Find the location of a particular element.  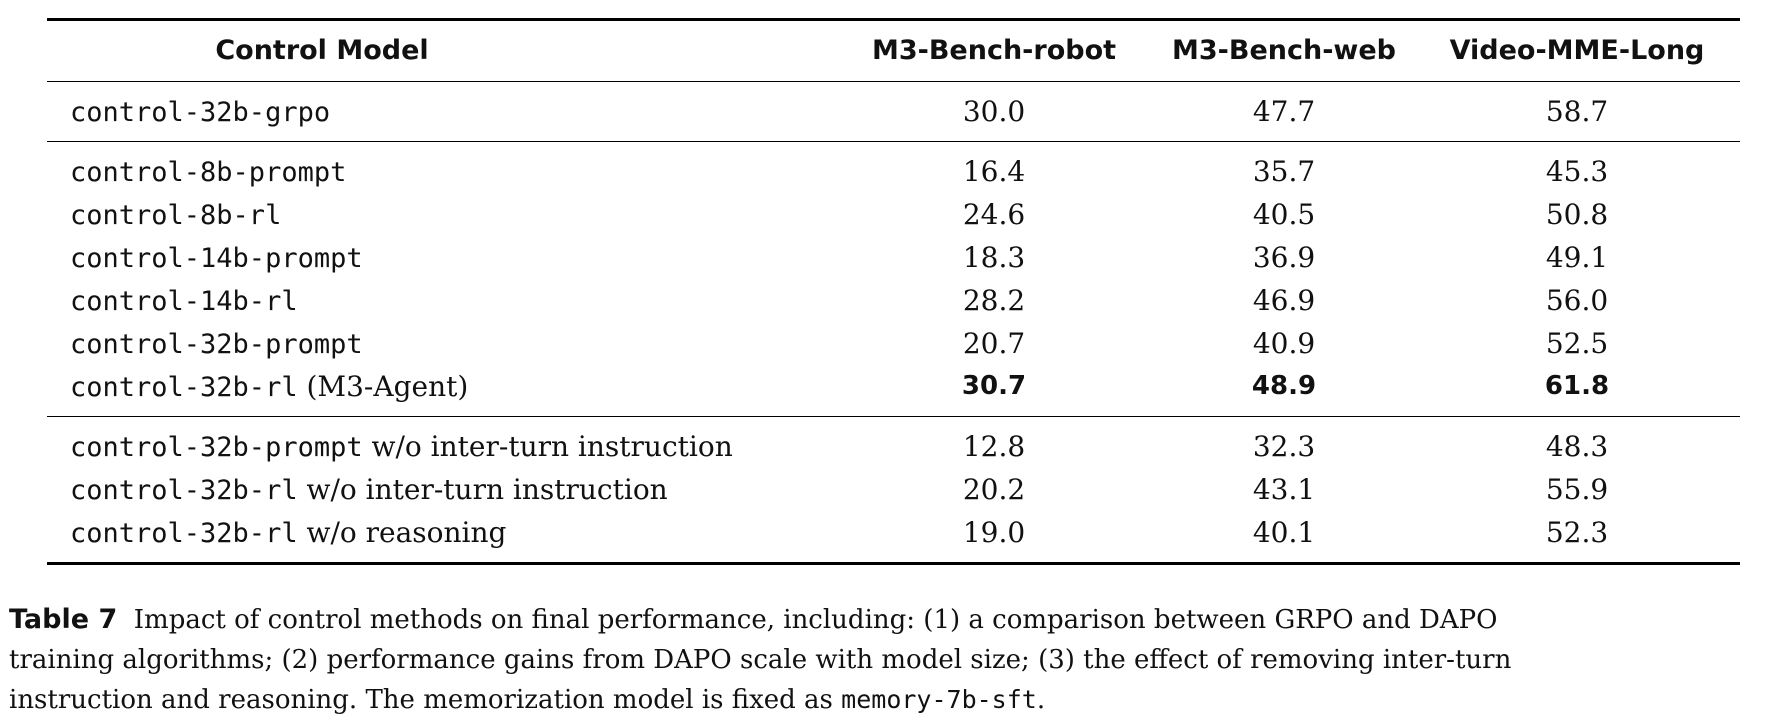

model-suffix: w/o reasoning is located at coordinates (402, 532).